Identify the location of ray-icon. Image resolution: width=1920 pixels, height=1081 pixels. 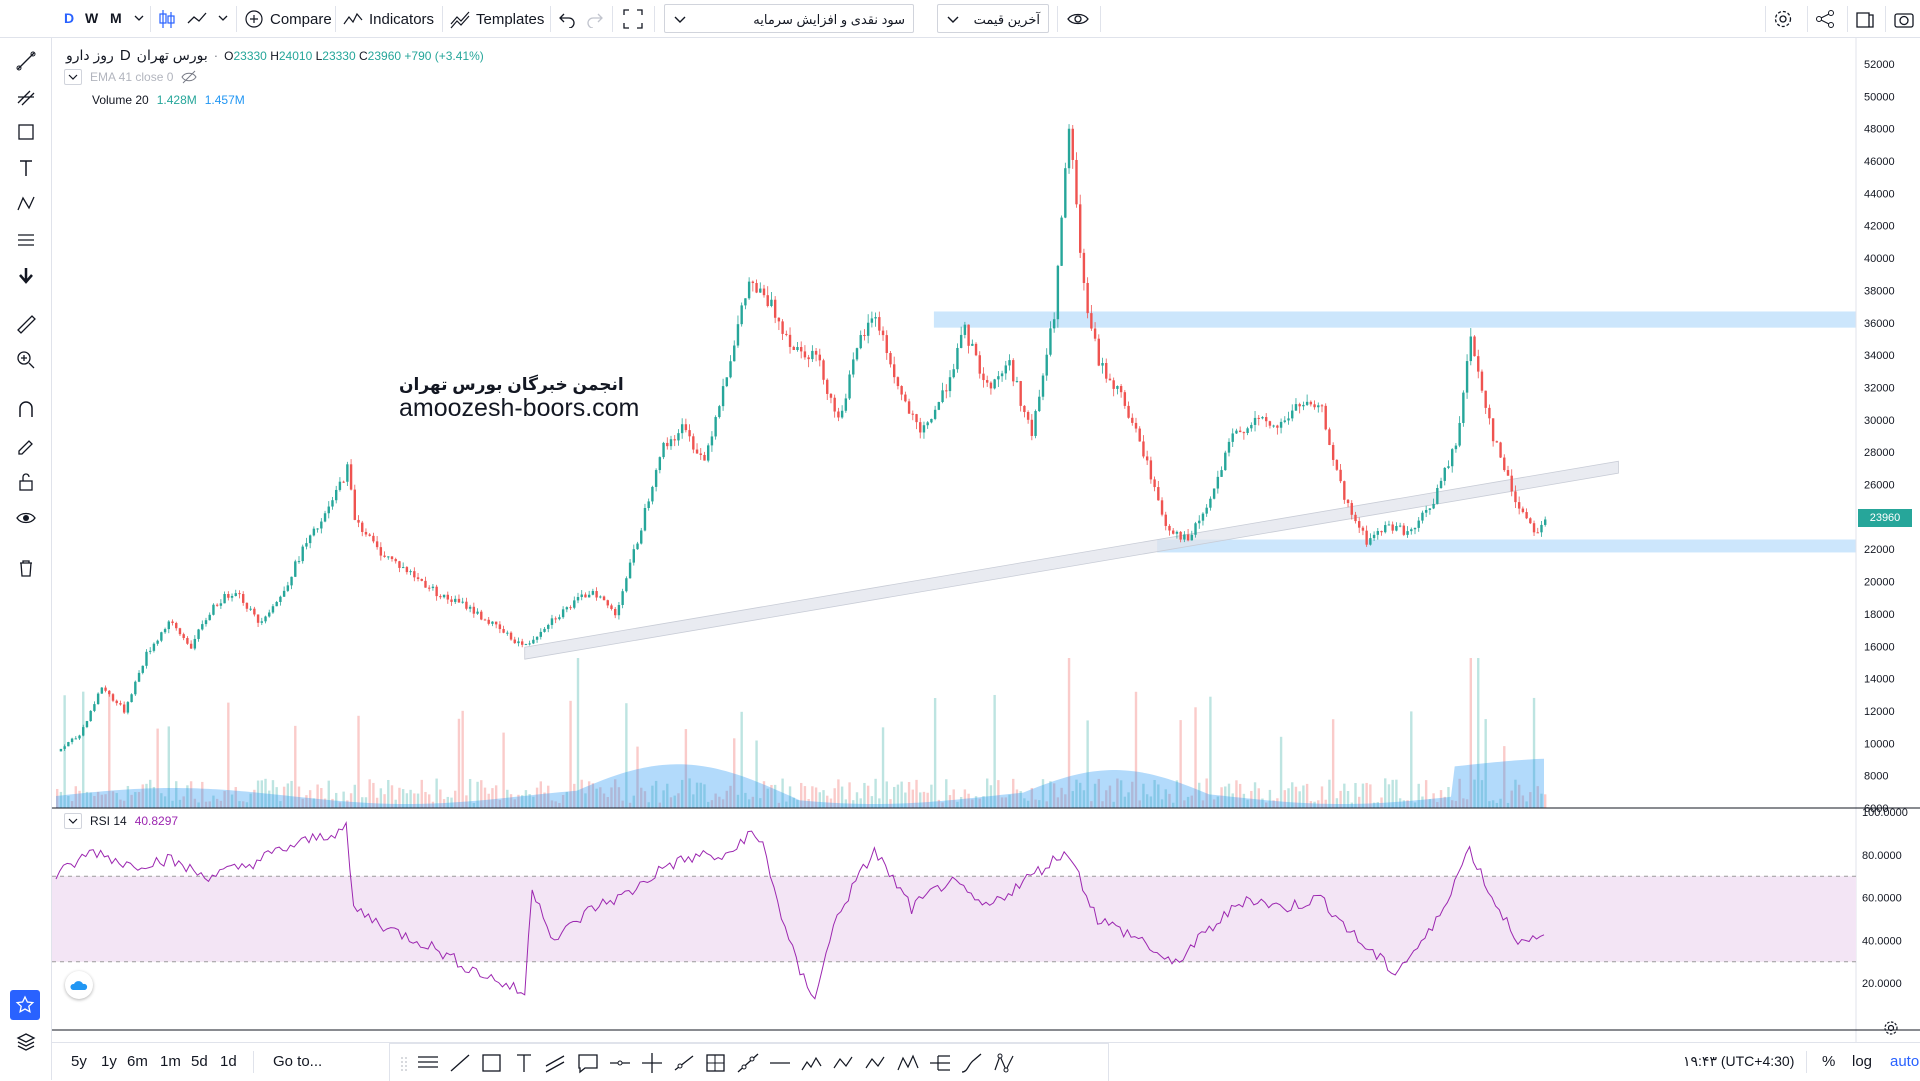
(684, 1063).